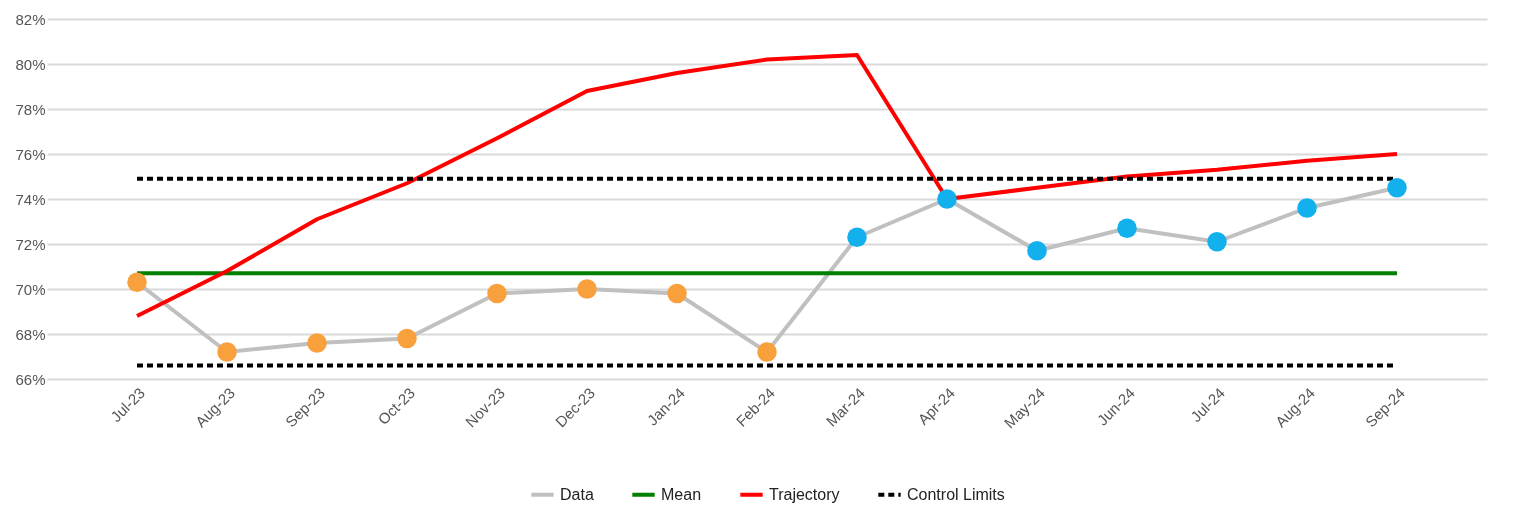 The width and height of the screenshot is (1518, 513). What do you see at coordinates (30, 64) in the screenshot?
I see `y-tick-label: 80%` at bounding box center [30, 64].